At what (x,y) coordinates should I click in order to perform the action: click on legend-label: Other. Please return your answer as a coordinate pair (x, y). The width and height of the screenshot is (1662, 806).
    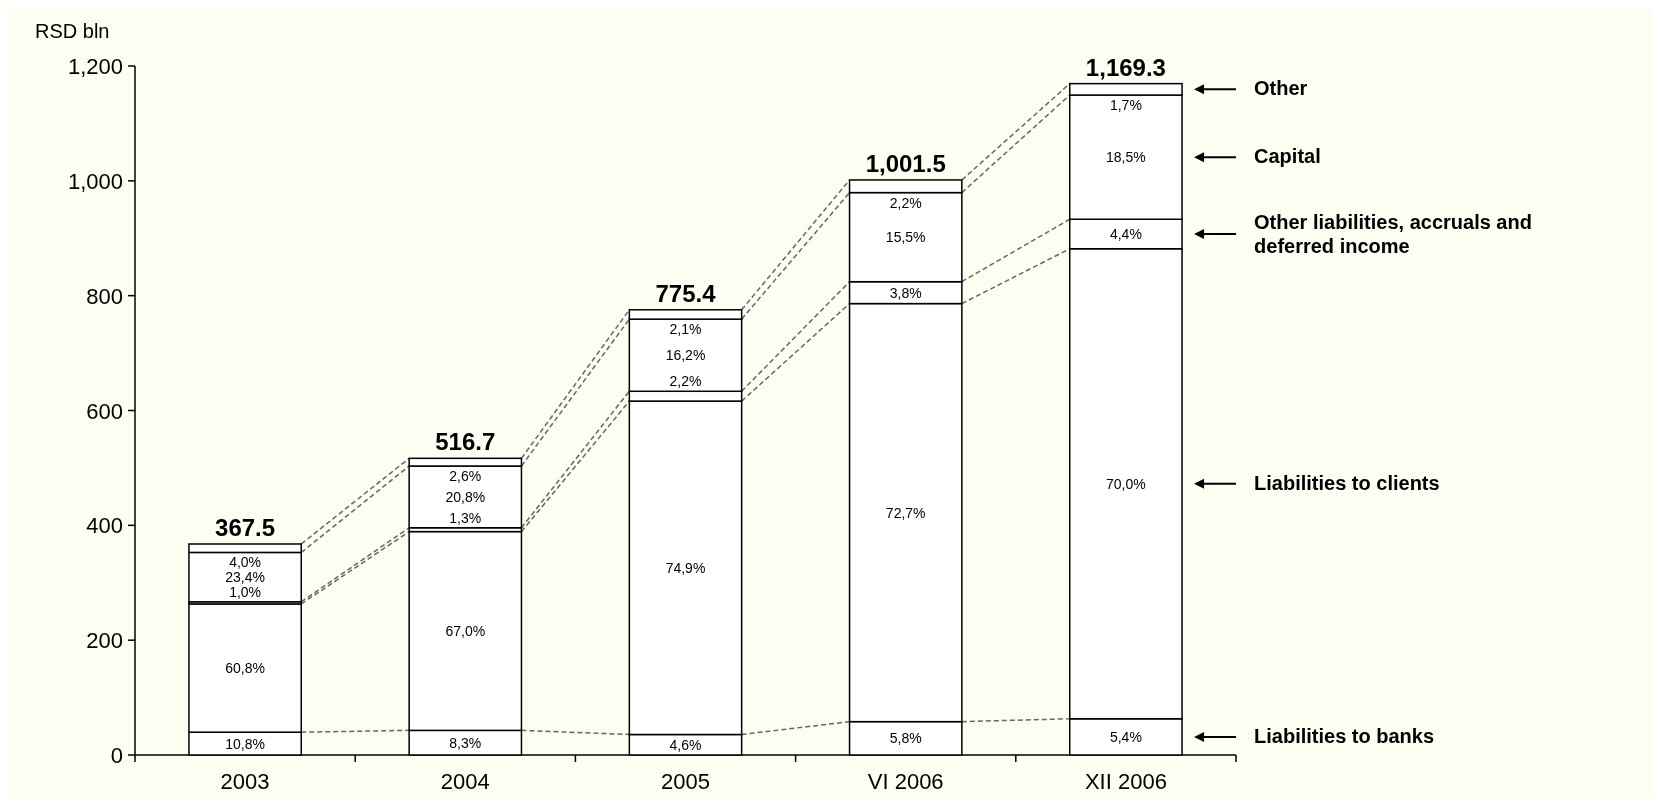
    Looking at the image, I should click on (1281, 88).